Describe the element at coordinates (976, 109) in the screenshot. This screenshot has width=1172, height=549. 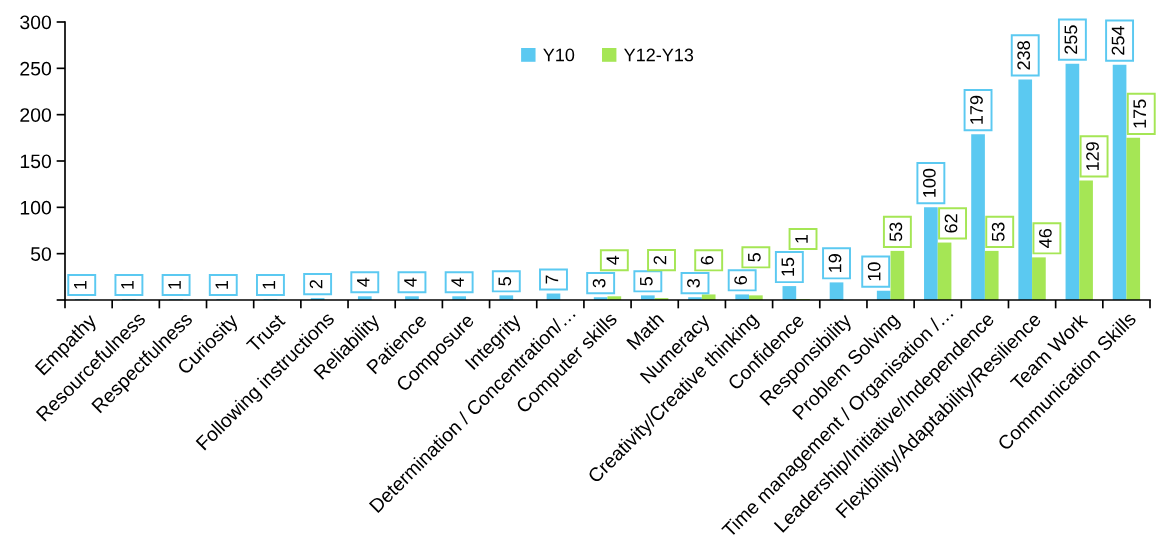
I see `data-label: 179` at that location.